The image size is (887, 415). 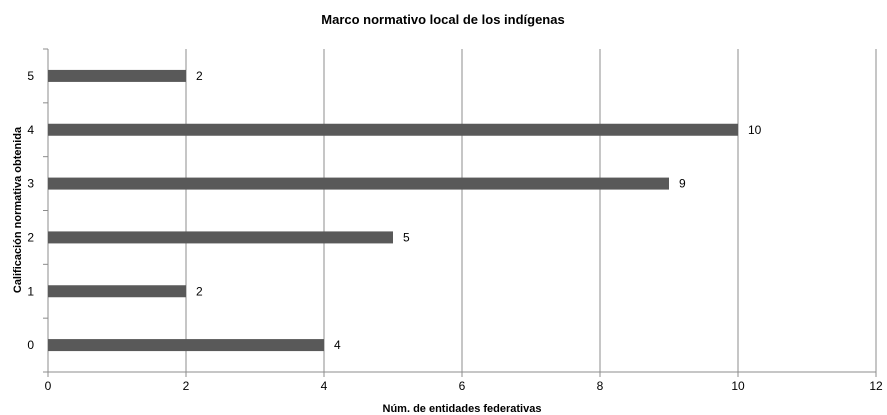 What do you see at coordinates (30, 345) in the screenshot?
I see `y-tick-label: 0` at bounding box center [30, 345].